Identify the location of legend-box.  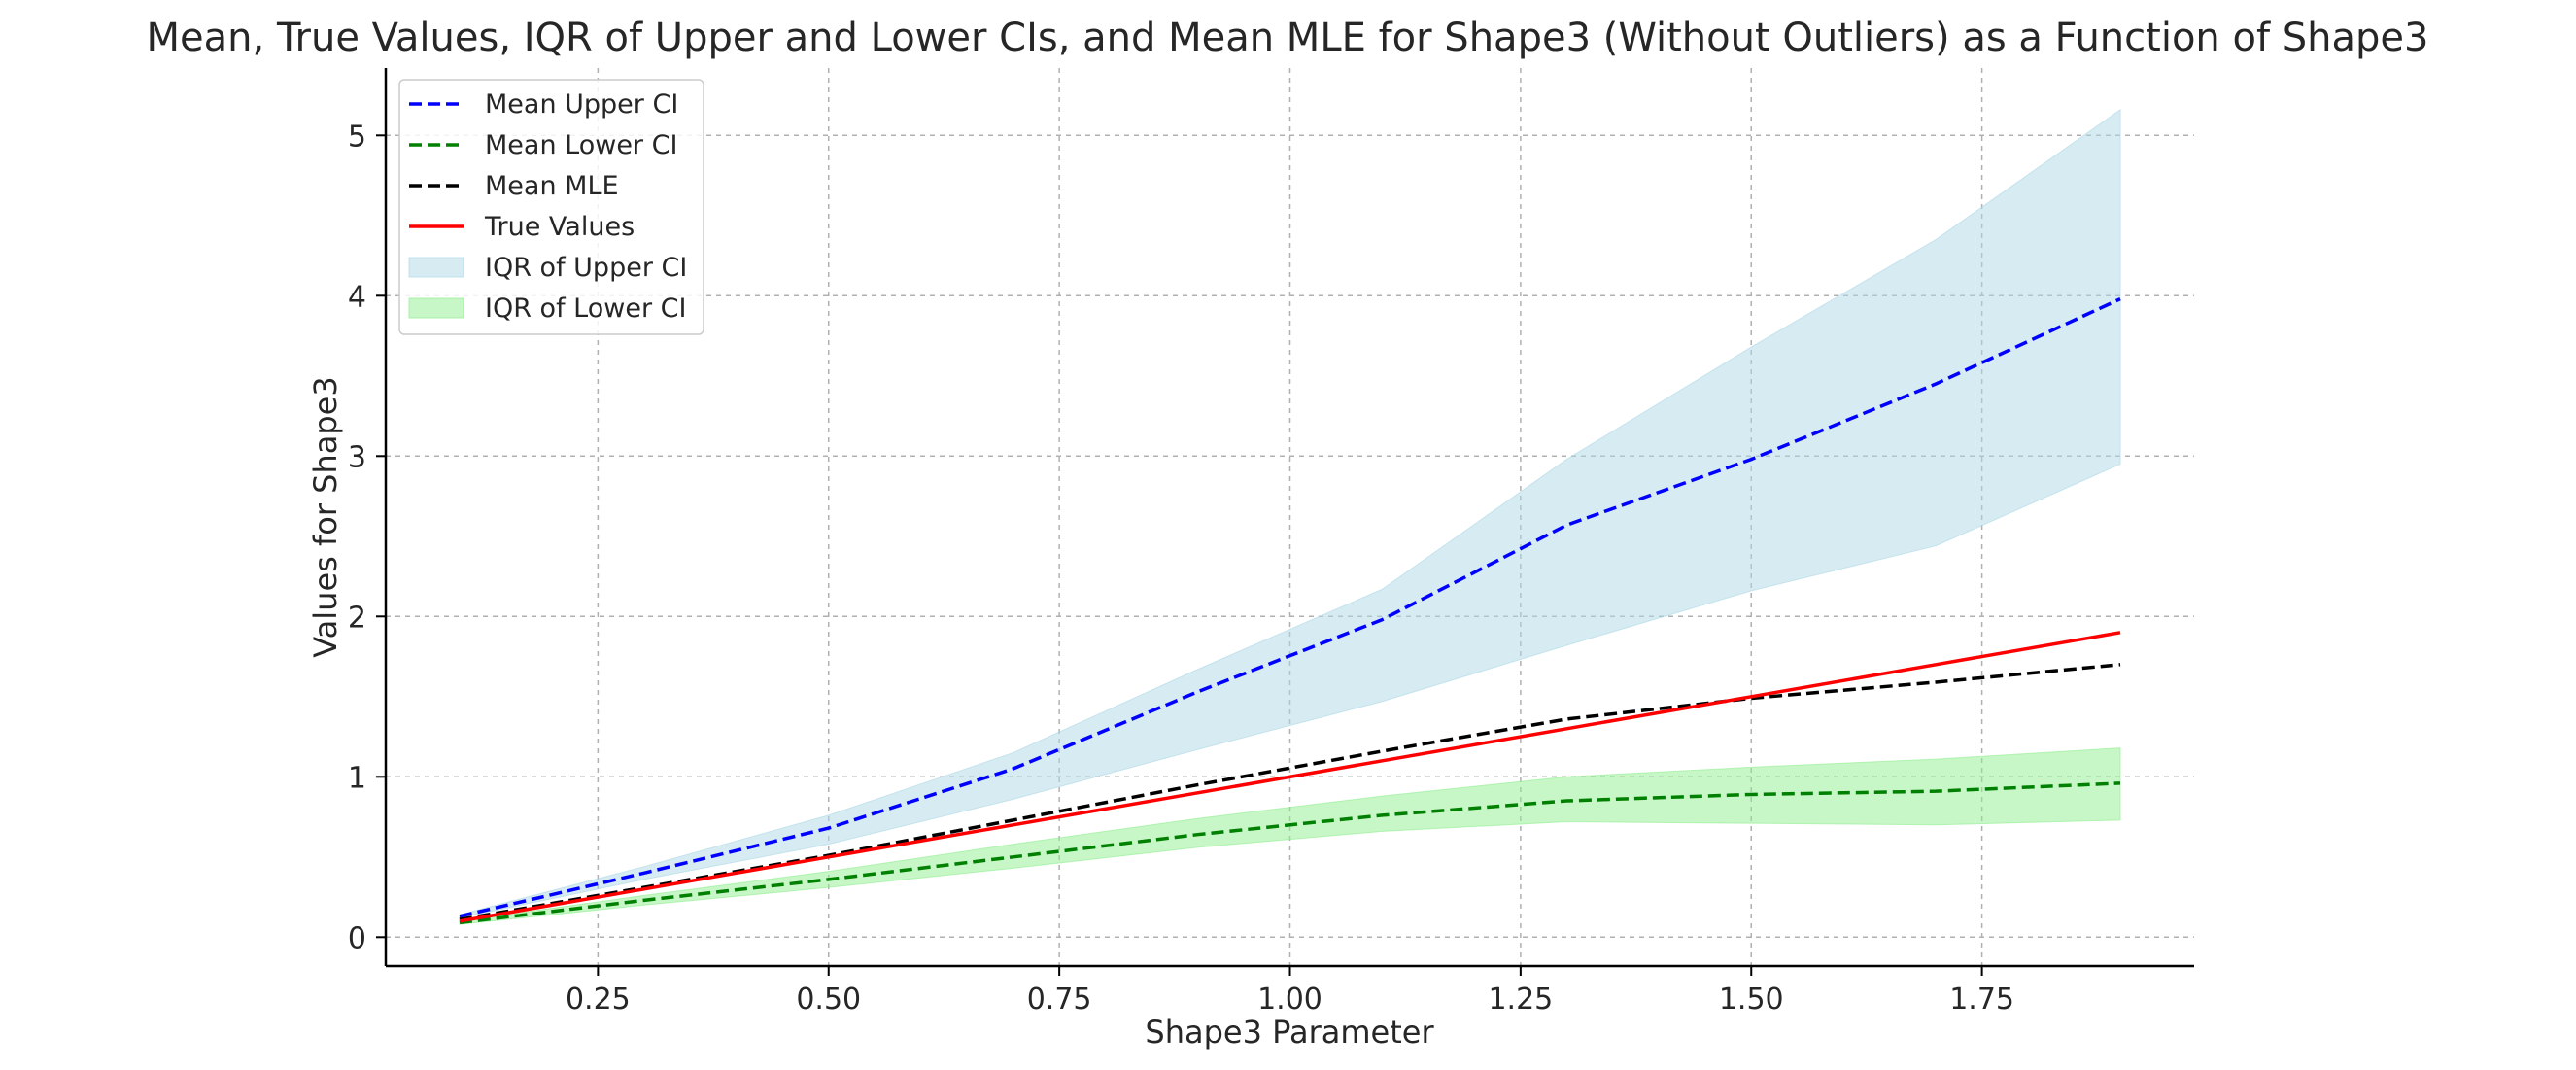
(551, 207).